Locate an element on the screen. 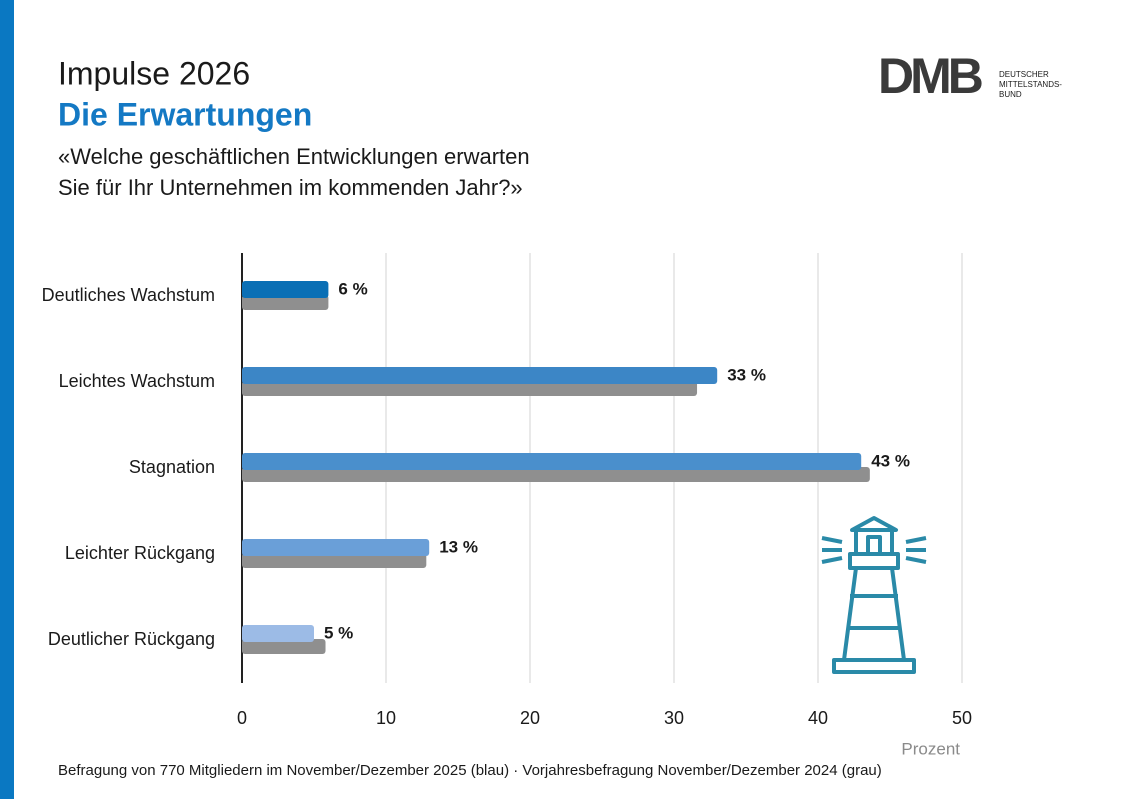 This screenshot has height=799, width=1126. value-label: 5 % is located at coordinates (338, 632).